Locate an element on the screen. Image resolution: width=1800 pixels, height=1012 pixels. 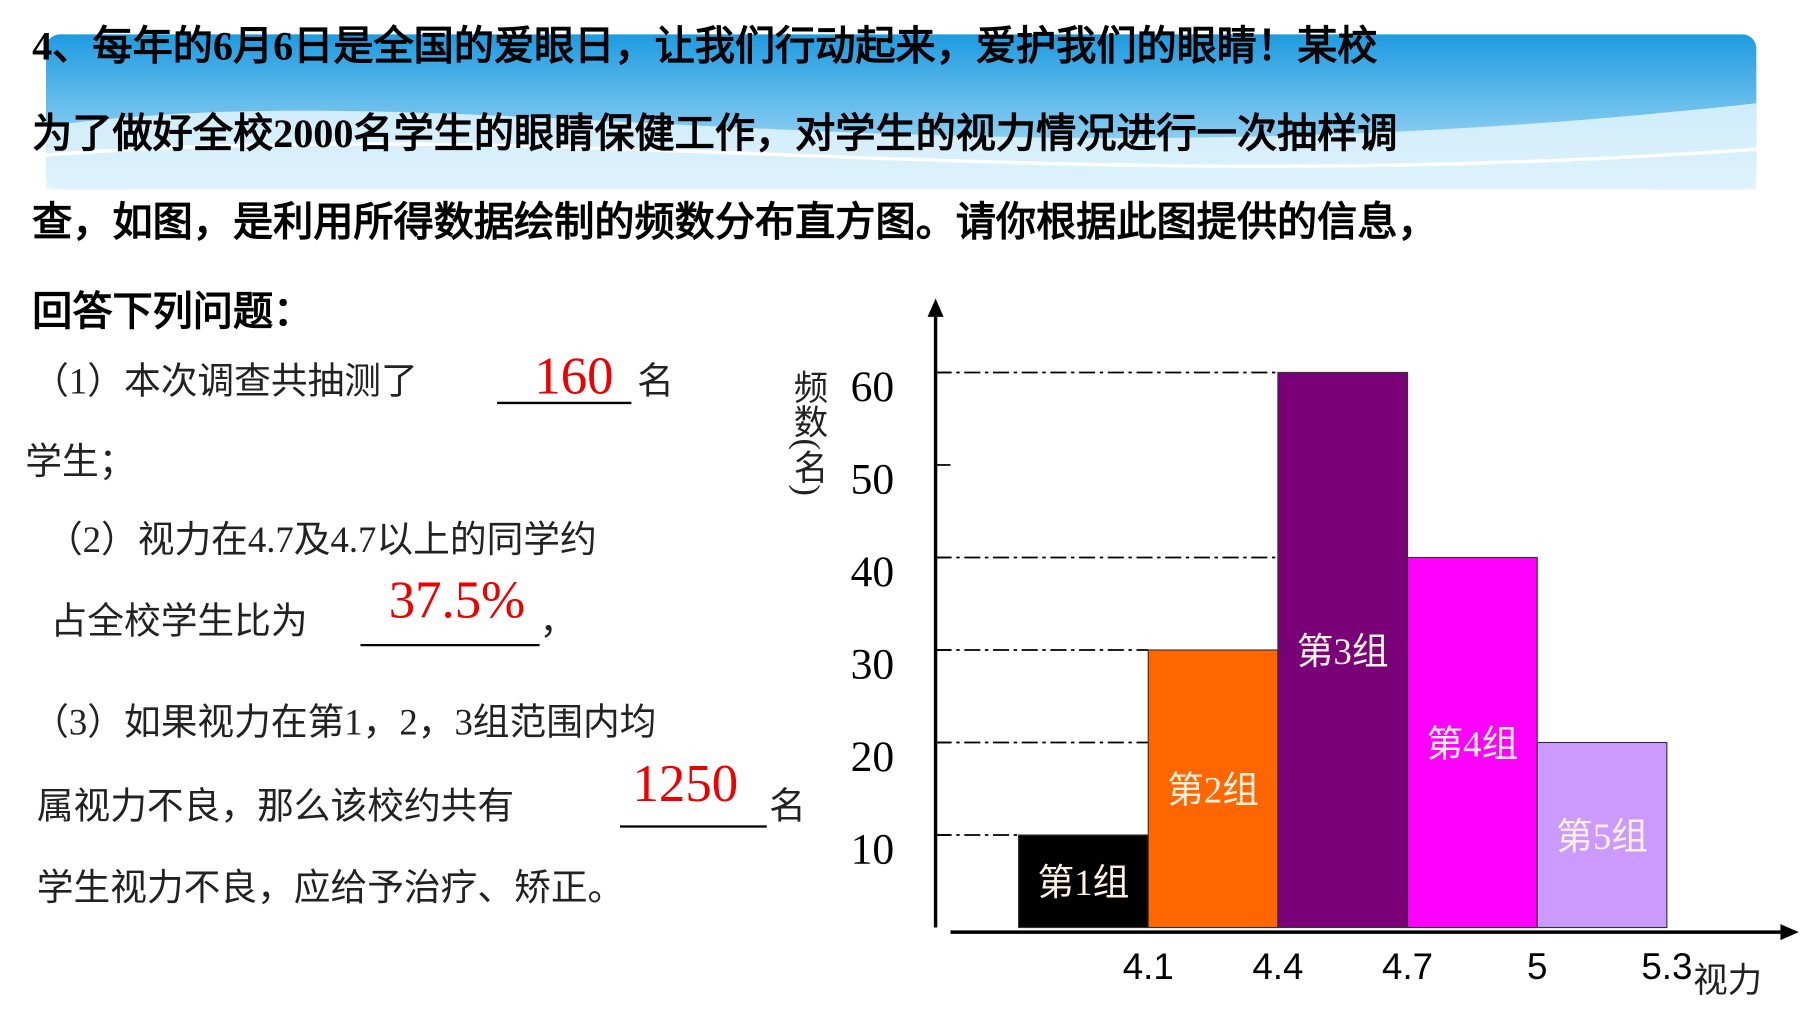
answer: 1250 is located at coordinates (686, 784).